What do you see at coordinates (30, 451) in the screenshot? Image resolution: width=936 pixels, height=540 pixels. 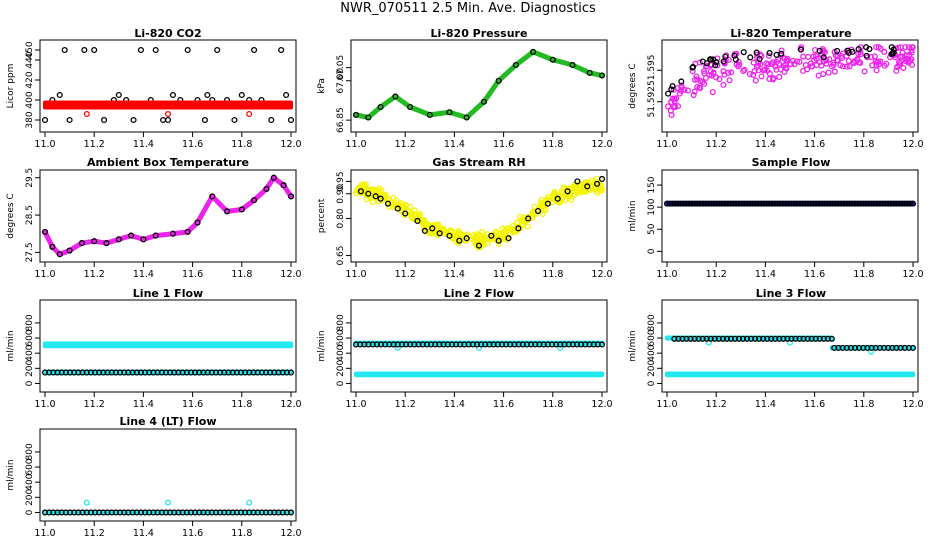 I see `y-tick-label: 800` at bounding box center [30, 451].